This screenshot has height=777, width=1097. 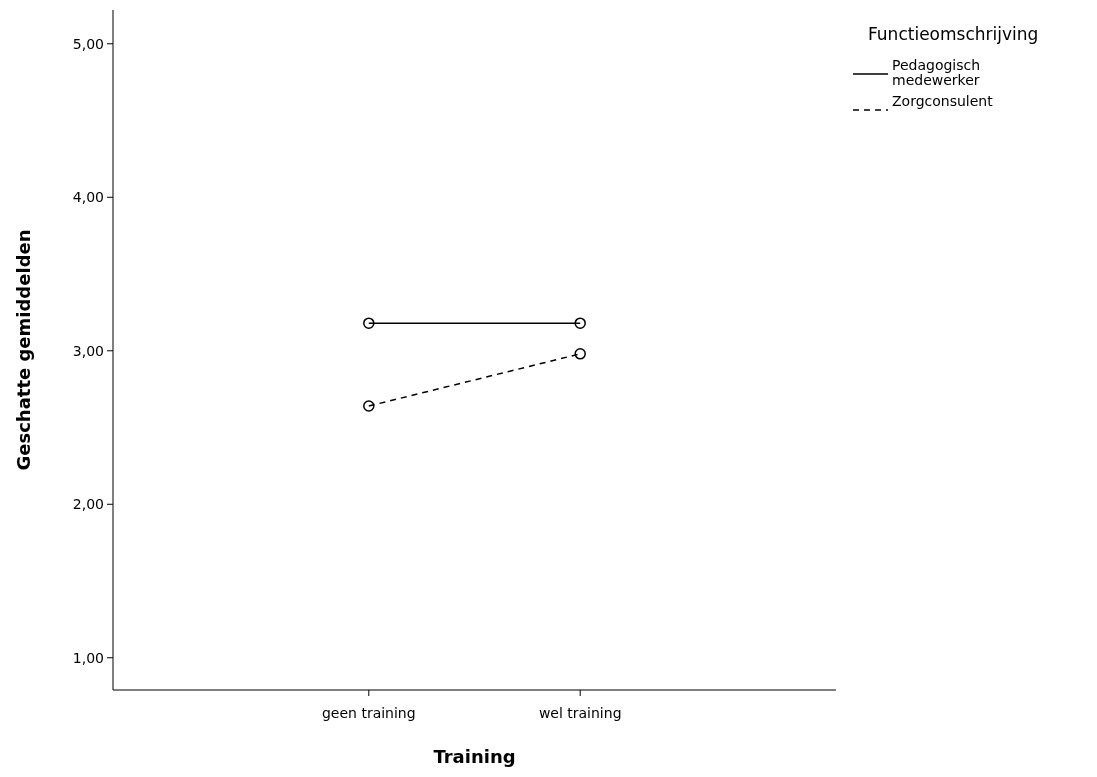 What do you see at coordinates (368, 713) in the screenshot?
I see `x-tick-label: geen training` at bounding box center [368, 713].